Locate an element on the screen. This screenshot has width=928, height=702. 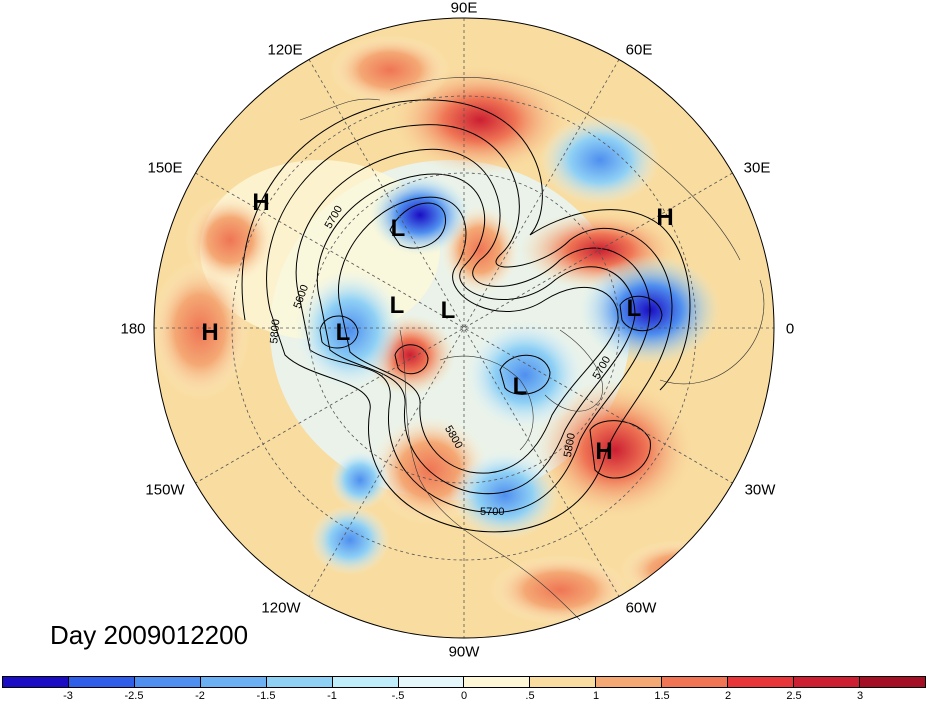
colorbar-tick-label: -2.5 is located at coordinates (134, 696).